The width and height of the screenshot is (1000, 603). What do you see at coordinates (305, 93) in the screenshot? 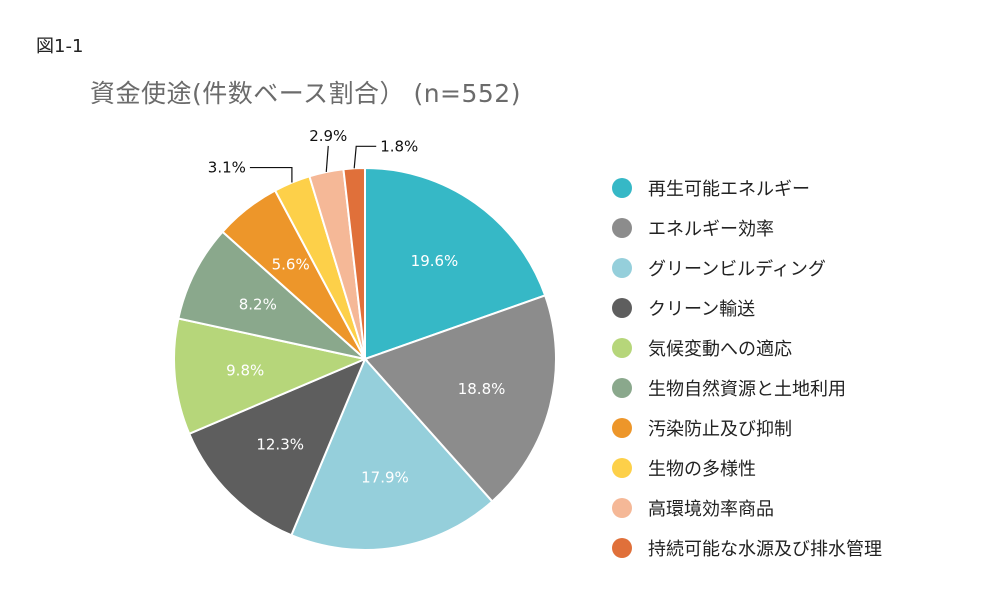
I see `chart-title: 資金使途(件数ベース割合） (n=552)` at bounding box center [305, 93].